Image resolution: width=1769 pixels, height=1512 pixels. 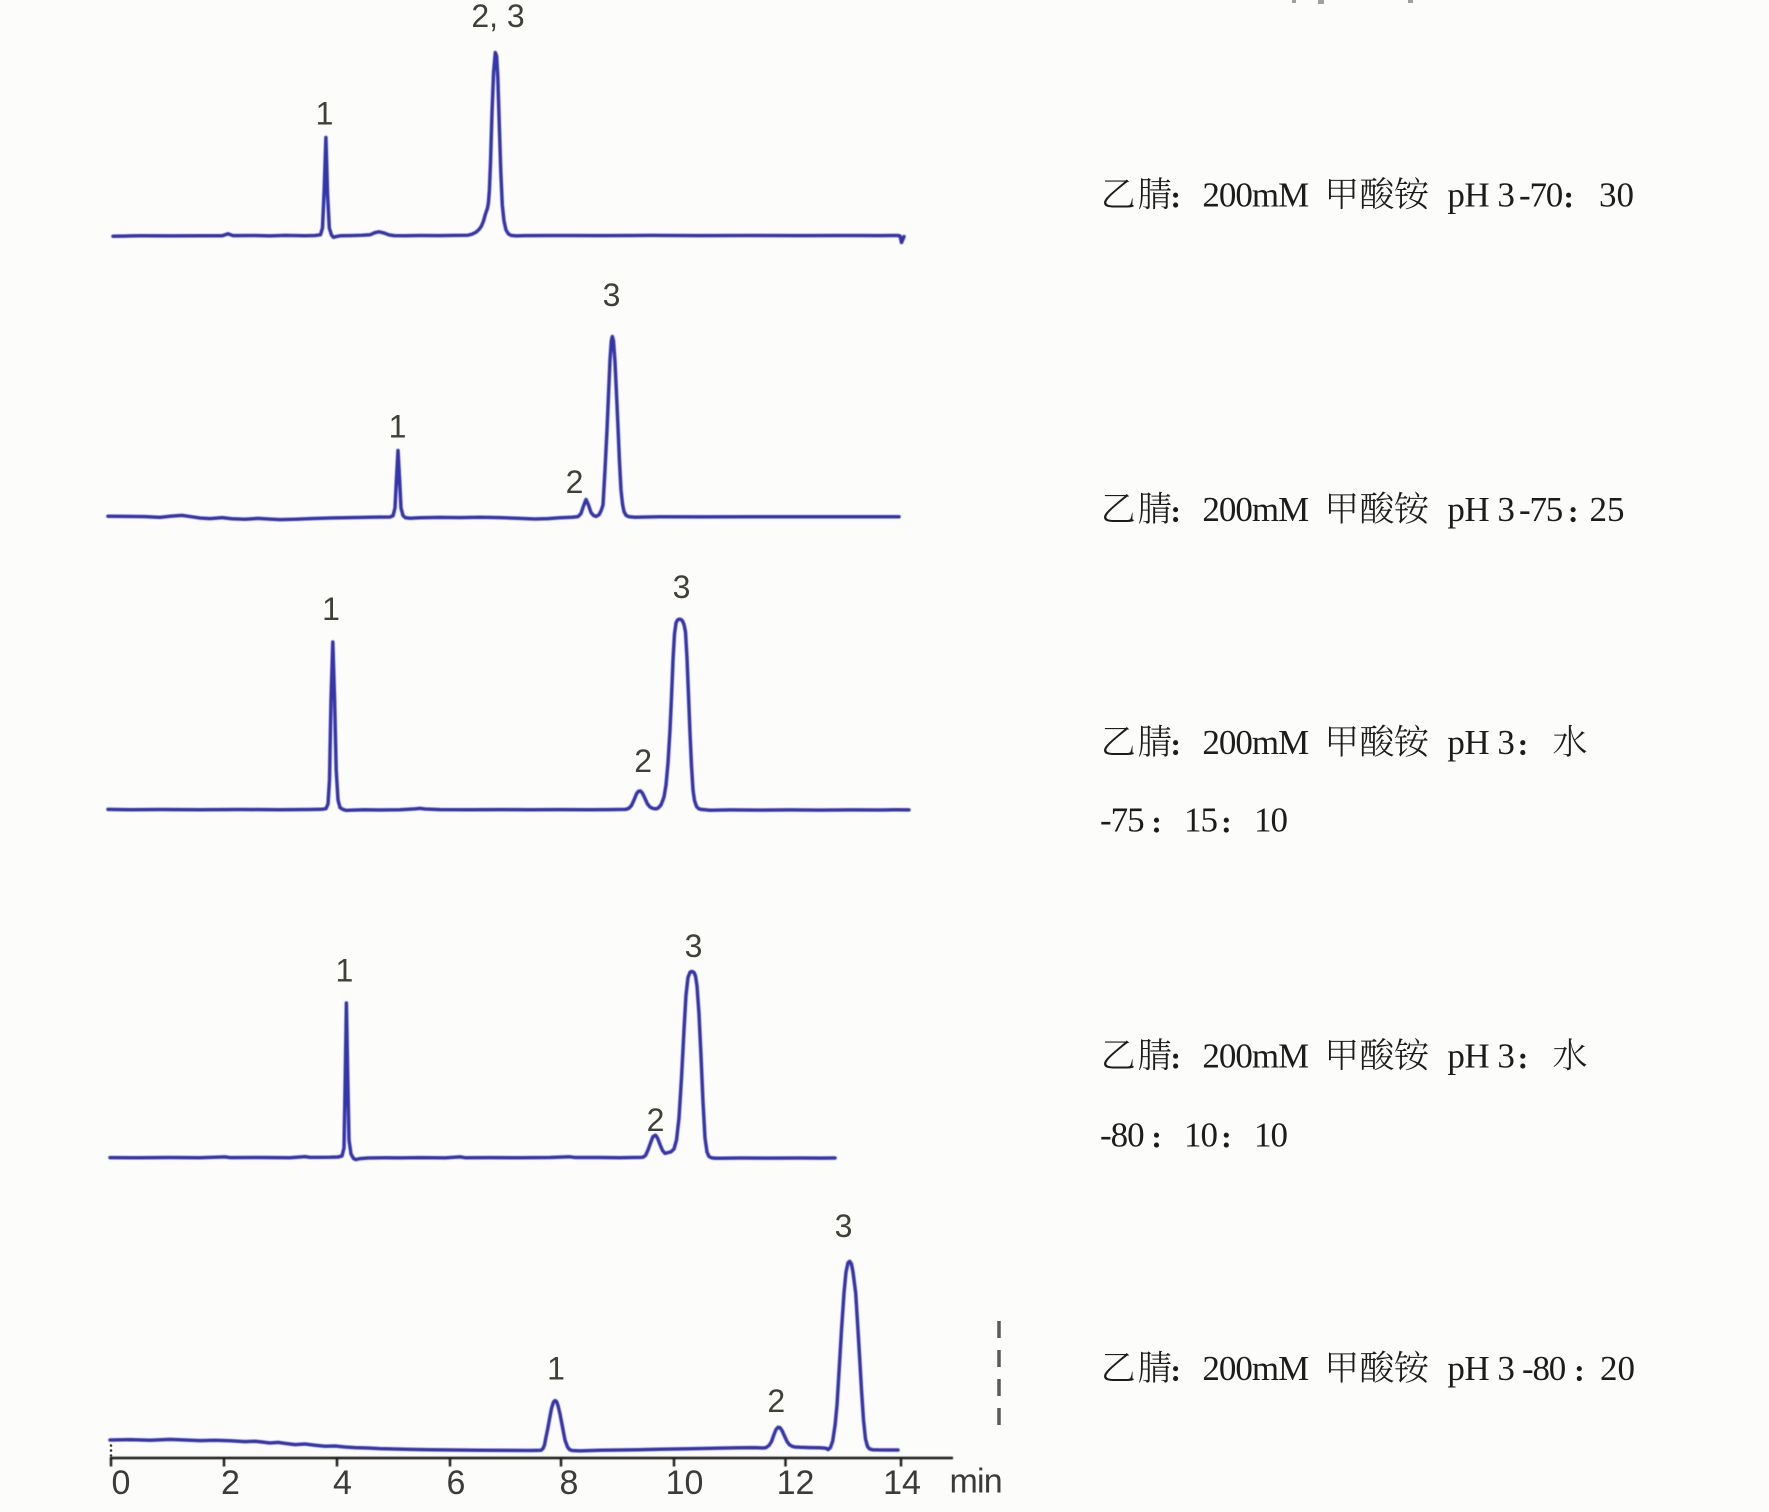 What do you see at coordinates (1541, 195) in the screenshot?
I see `svg-text: -70` at bounding box center [1541, 195].